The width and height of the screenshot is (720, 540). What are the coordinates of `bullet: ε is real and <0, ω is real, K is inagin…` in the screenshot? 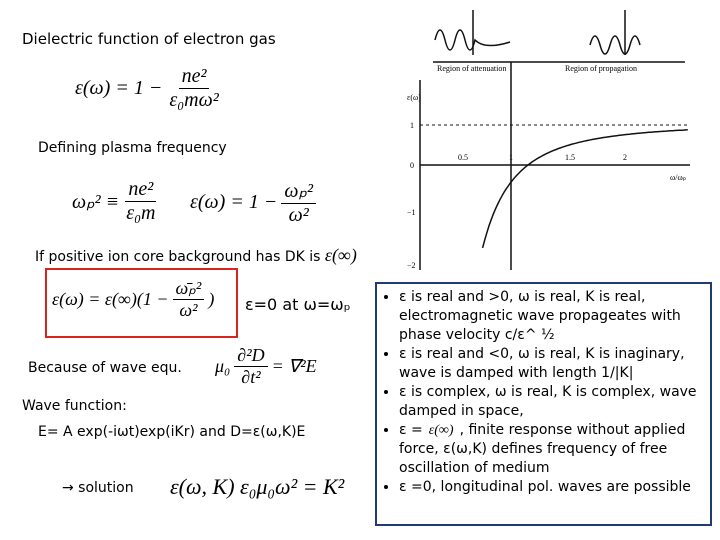 It's located at (552, 364).